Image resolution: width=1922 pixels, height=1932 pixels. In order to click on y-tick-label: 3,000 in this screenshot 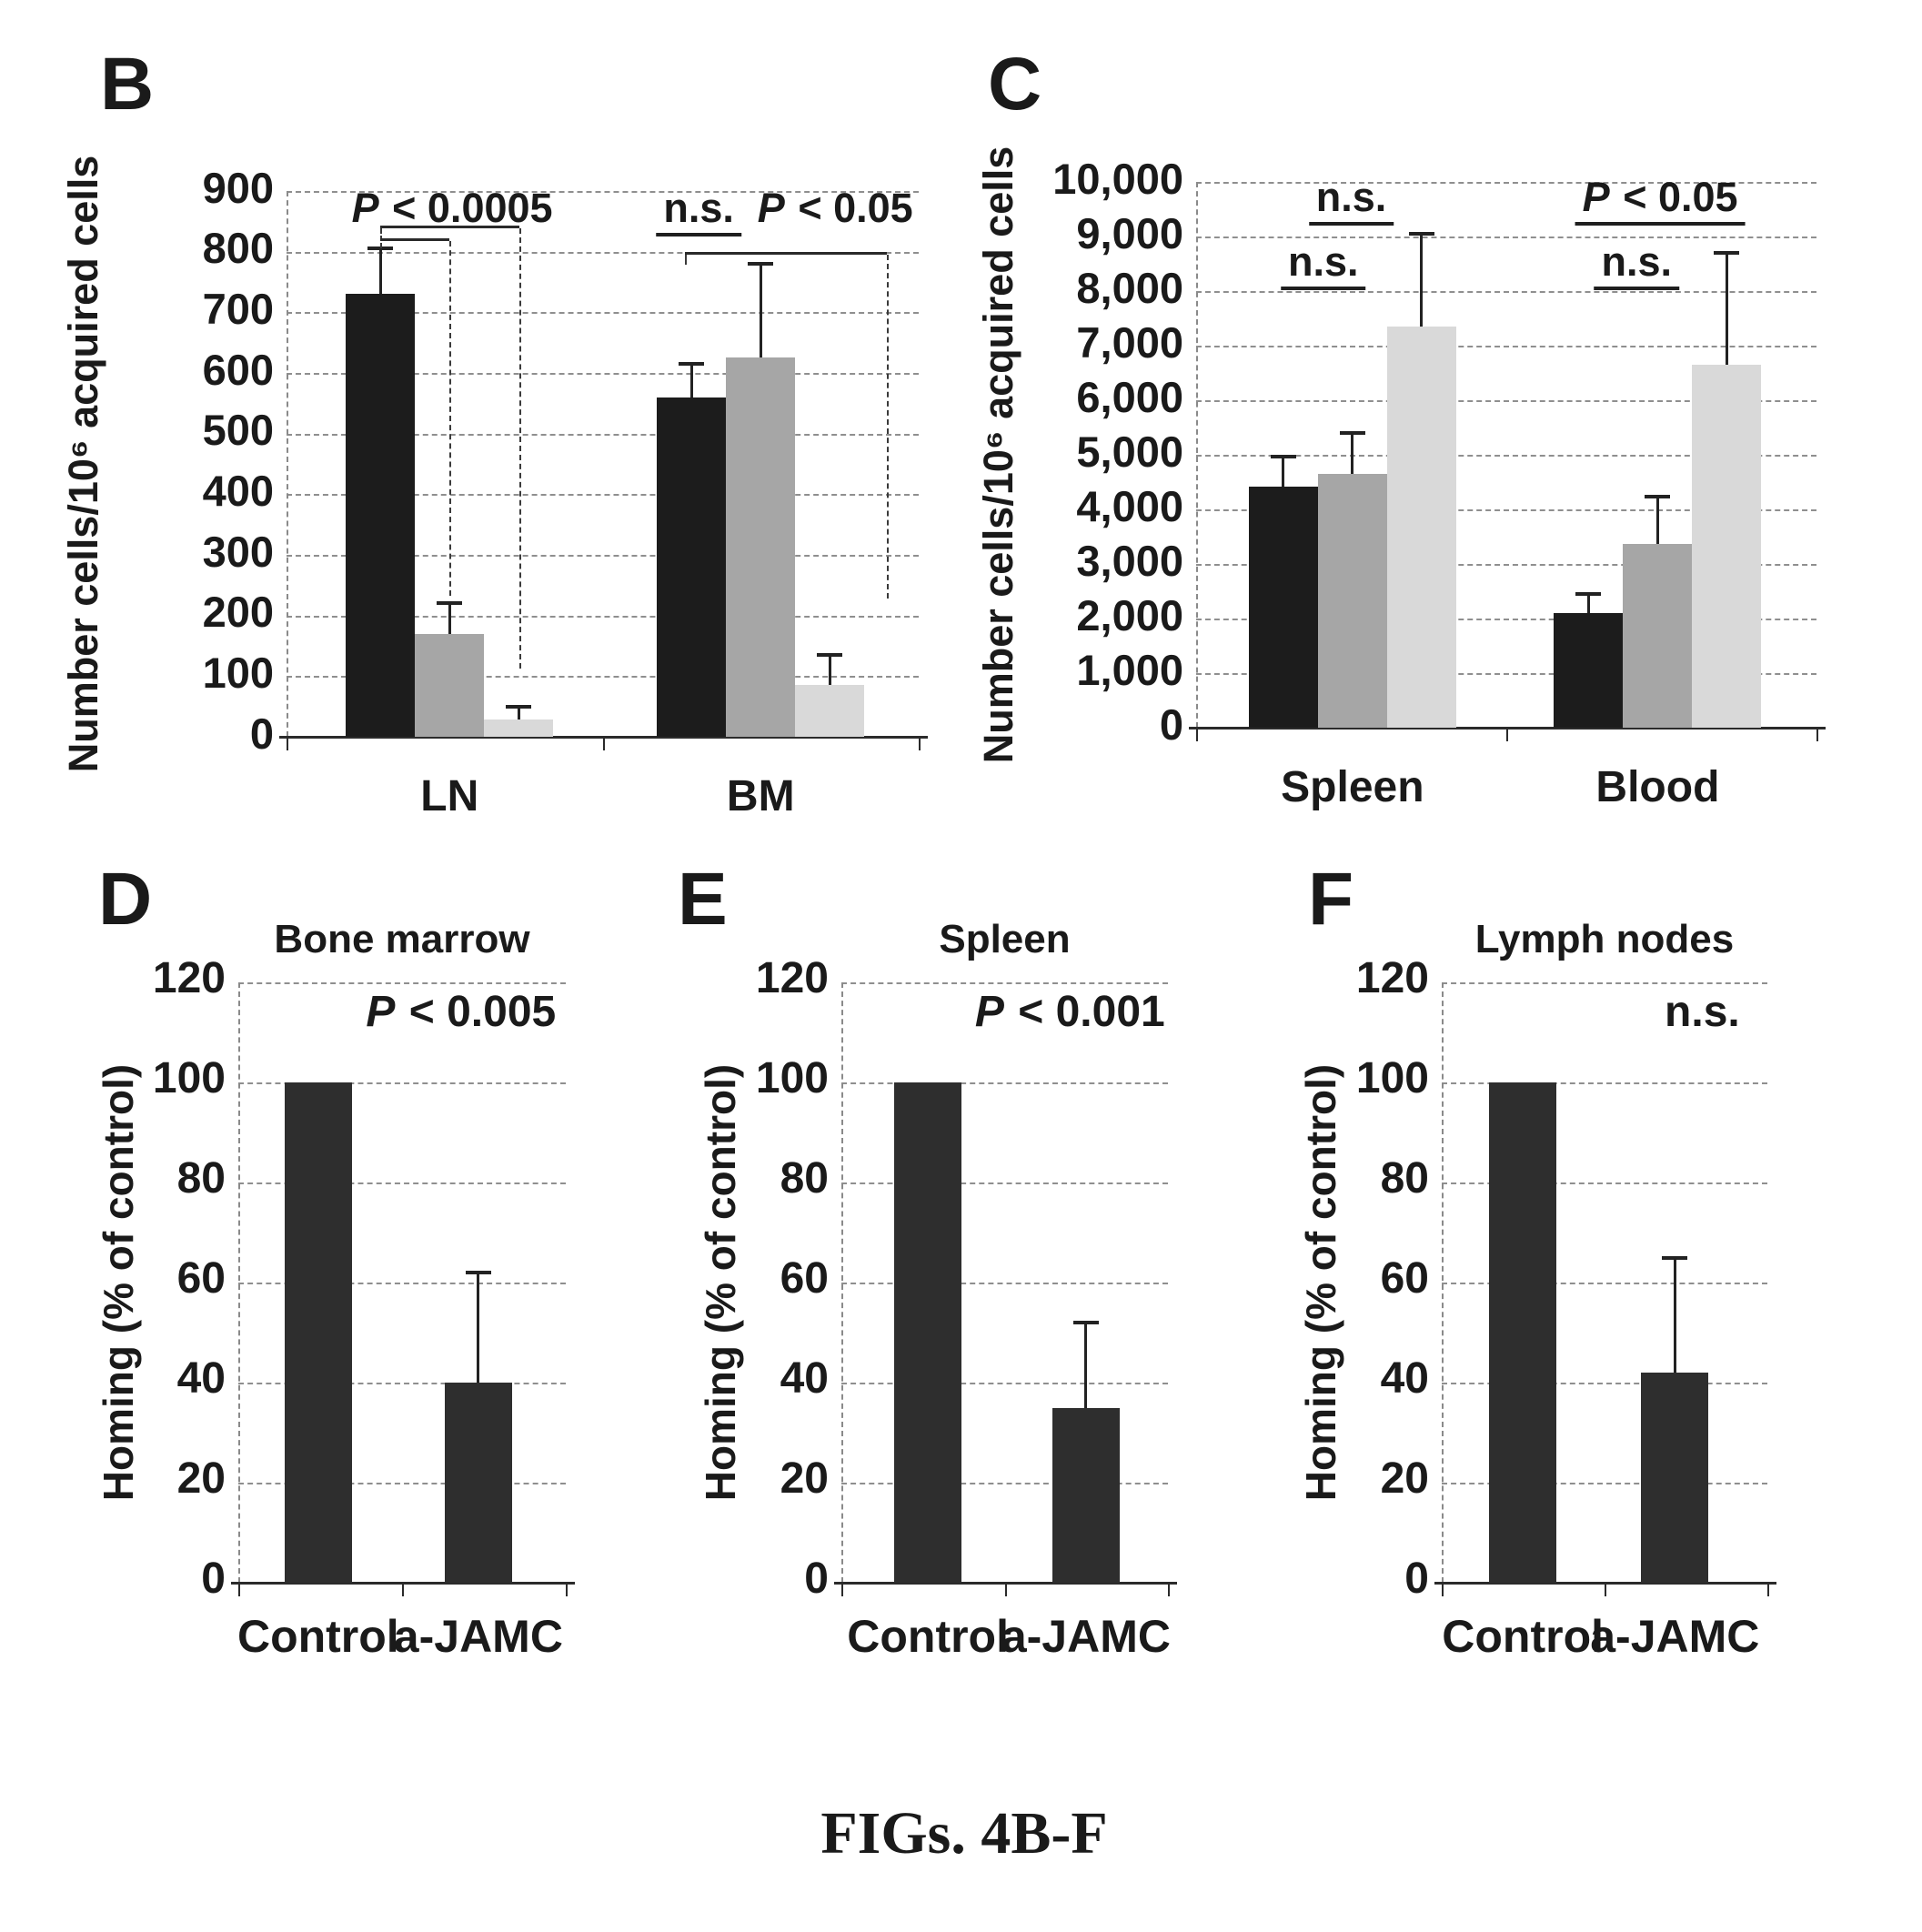, I will do `click(1129, 560)`.